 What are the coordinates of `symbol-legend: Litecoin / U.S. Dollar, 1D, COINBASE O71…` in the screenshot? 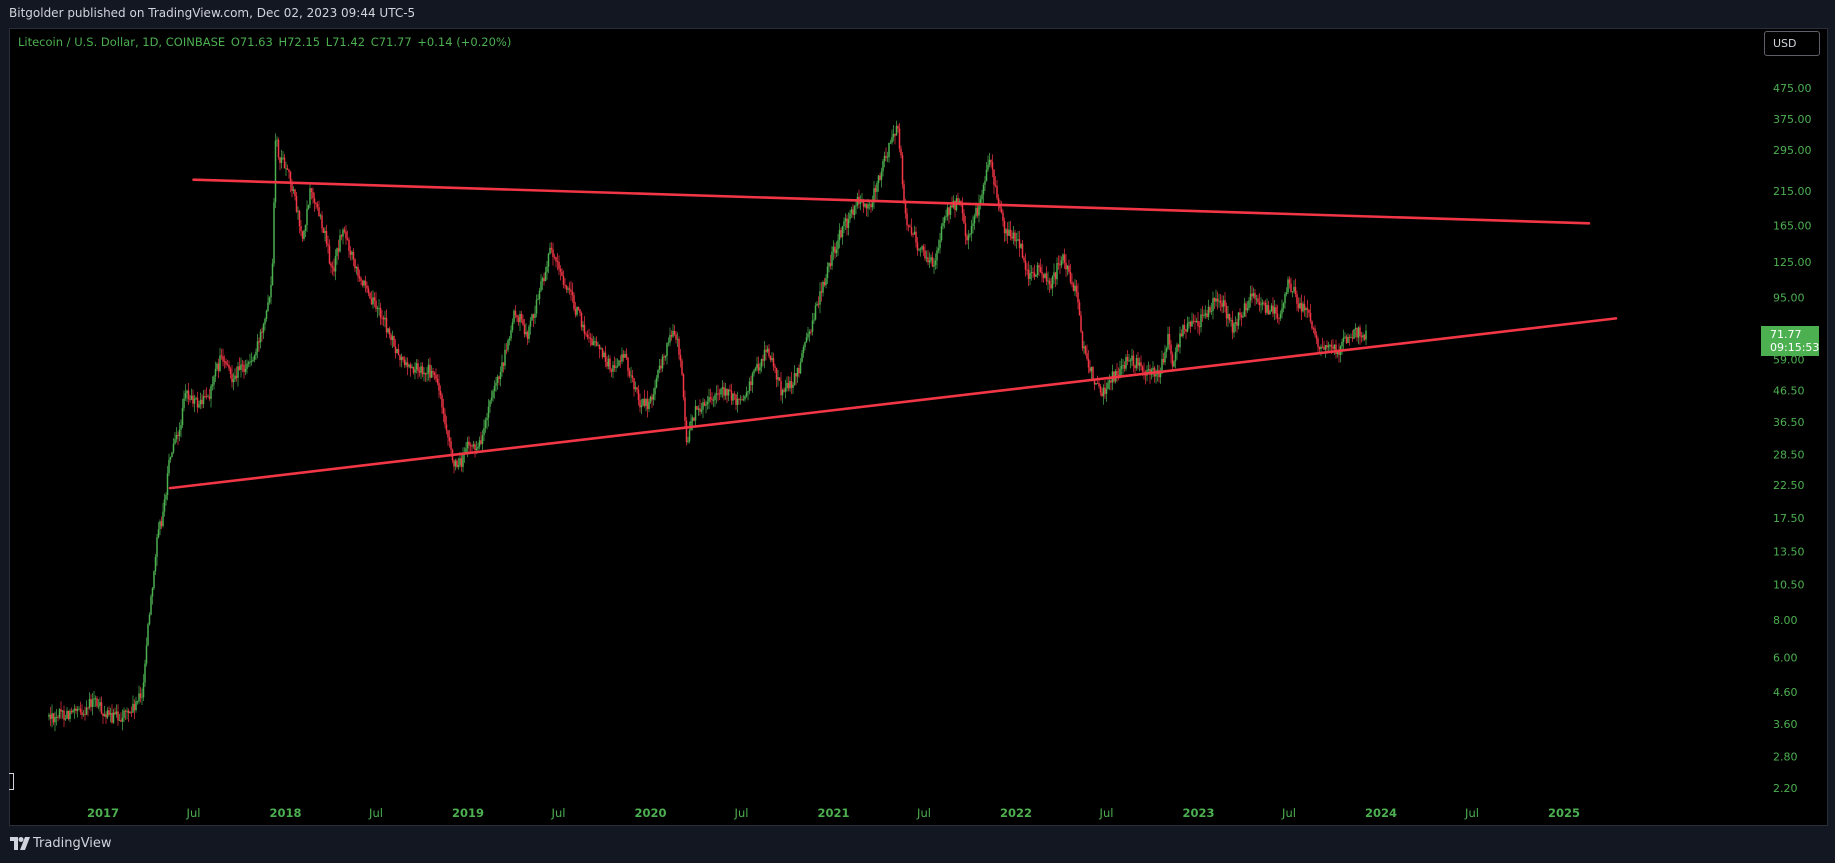 It's located at (265, 42).